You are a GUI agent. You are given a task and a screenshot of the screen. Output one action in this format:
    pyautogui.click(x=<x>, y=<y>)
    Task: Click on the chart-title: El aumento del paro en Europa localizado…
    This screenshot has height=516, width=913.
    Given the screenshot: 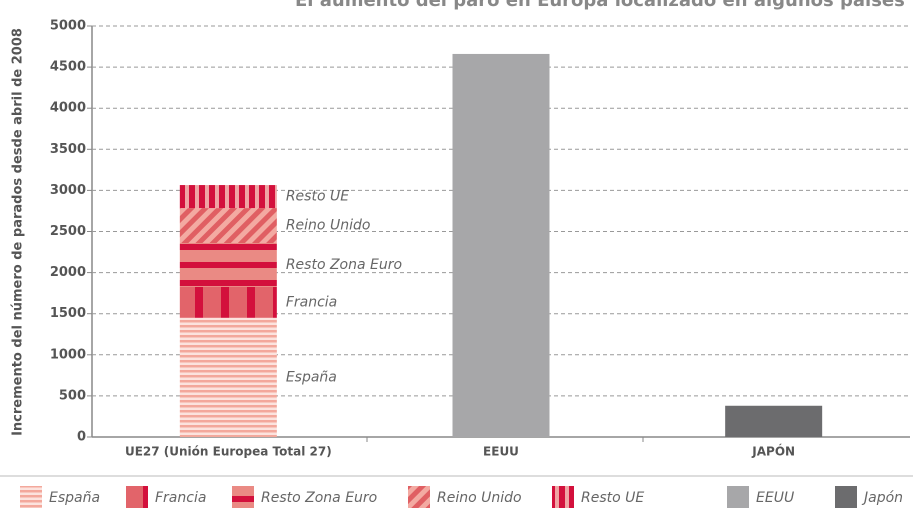 What is the action you would take?
    pyautogui.click(x=600, y=5)
    